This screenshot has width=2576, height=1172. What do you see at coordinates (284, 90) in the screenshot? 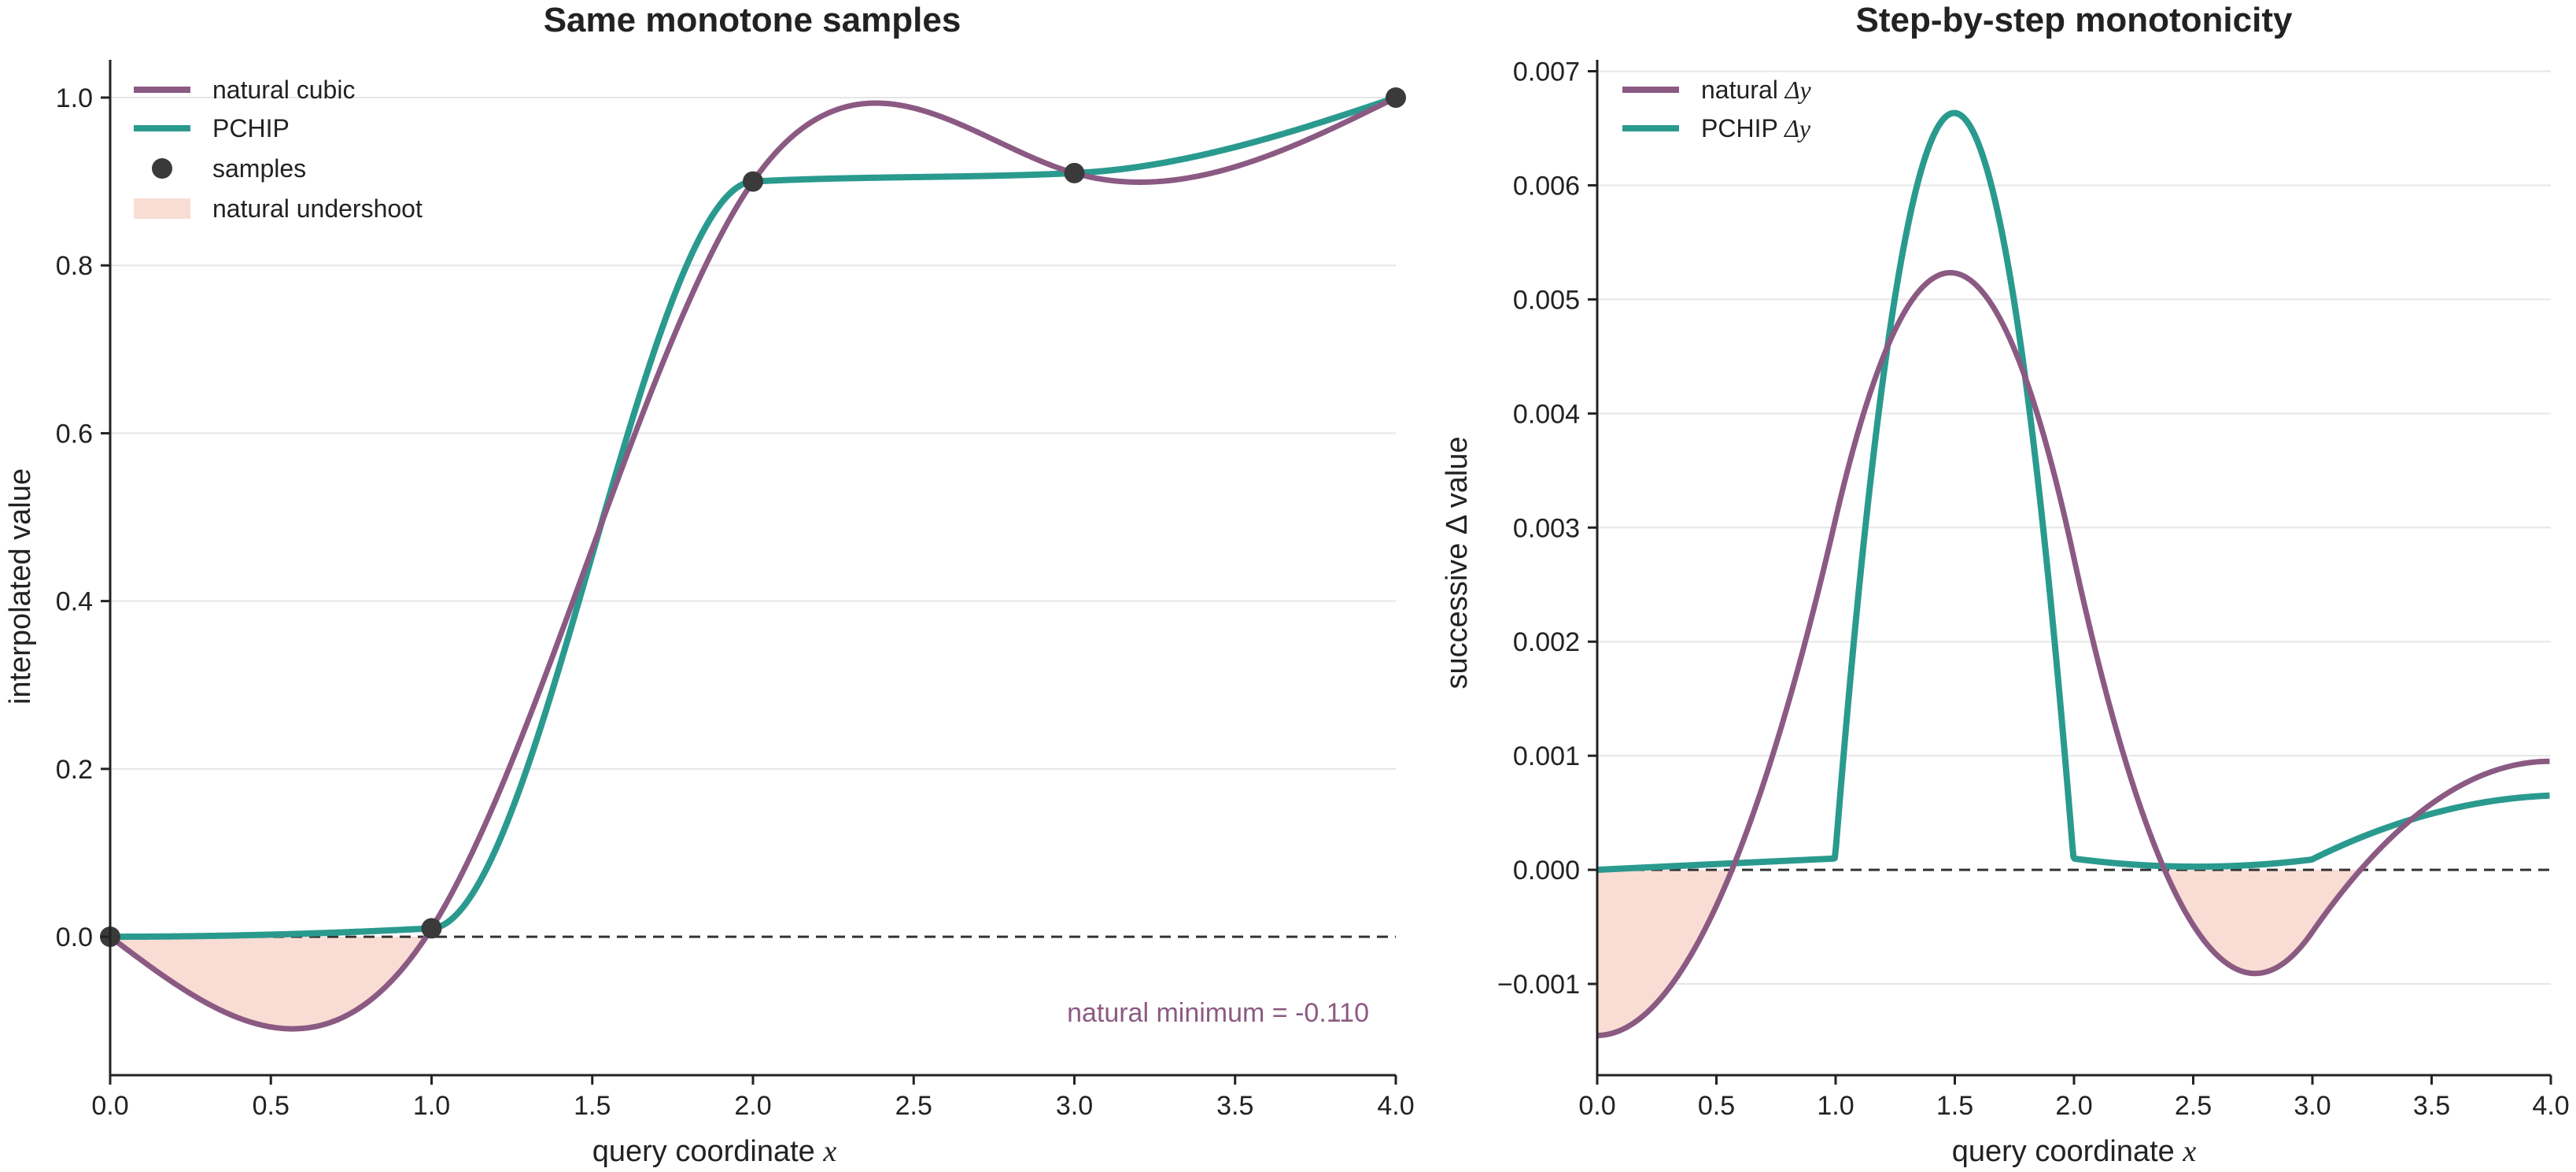
I see `legend-label-natural-cubic: natural cubic` at bounding box center [284, 90].